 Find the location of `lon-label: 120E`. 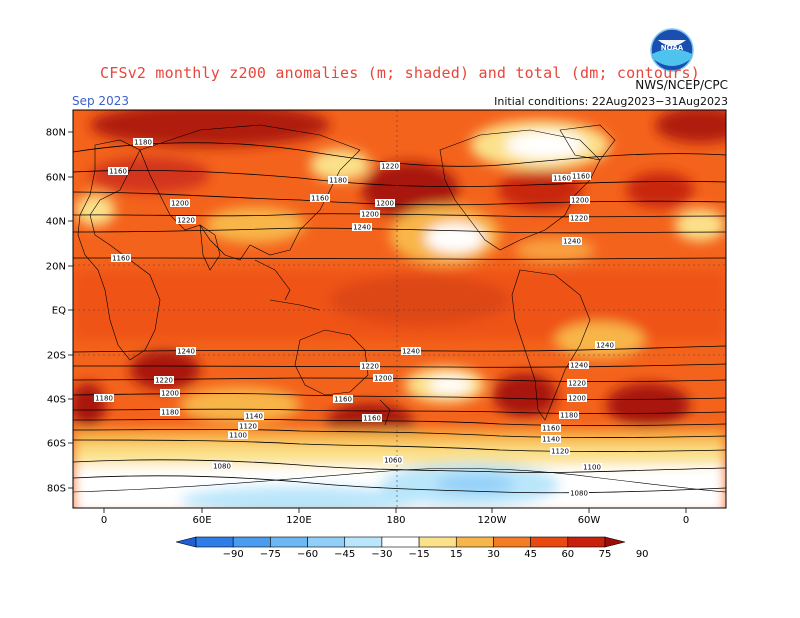

lon-label: 120E is located at coordinates (298, 520).